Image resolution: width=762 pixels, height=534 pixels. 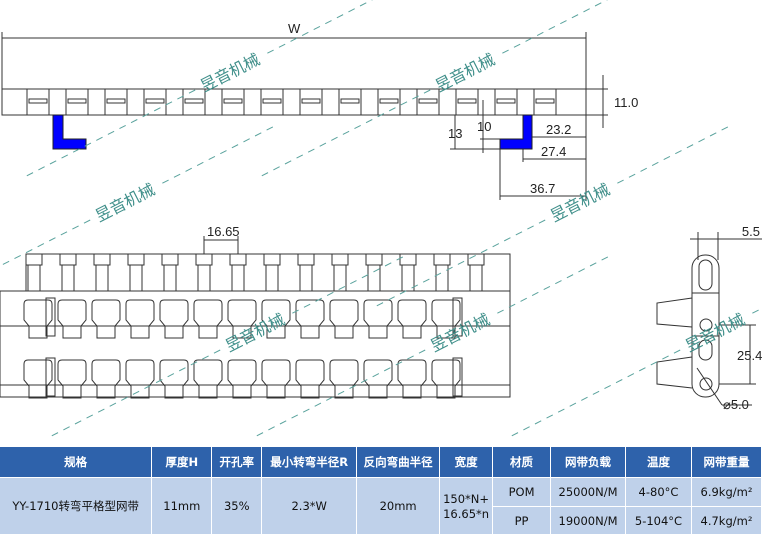 I want to click on dim-27-4-label: 27.4, so click(x=553, y=151).